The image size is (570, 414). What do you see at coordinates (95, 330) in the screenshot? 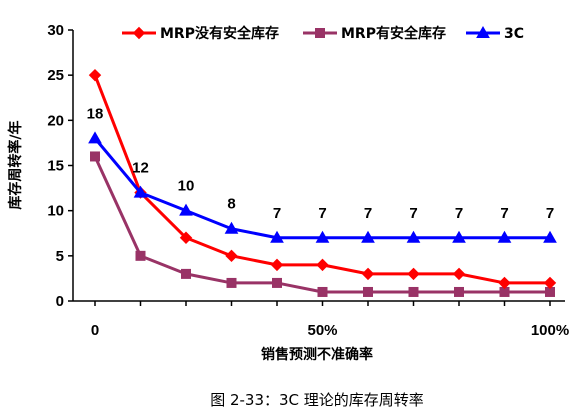
I see `x-tick-label: 0` at bounding box center [95, 330].